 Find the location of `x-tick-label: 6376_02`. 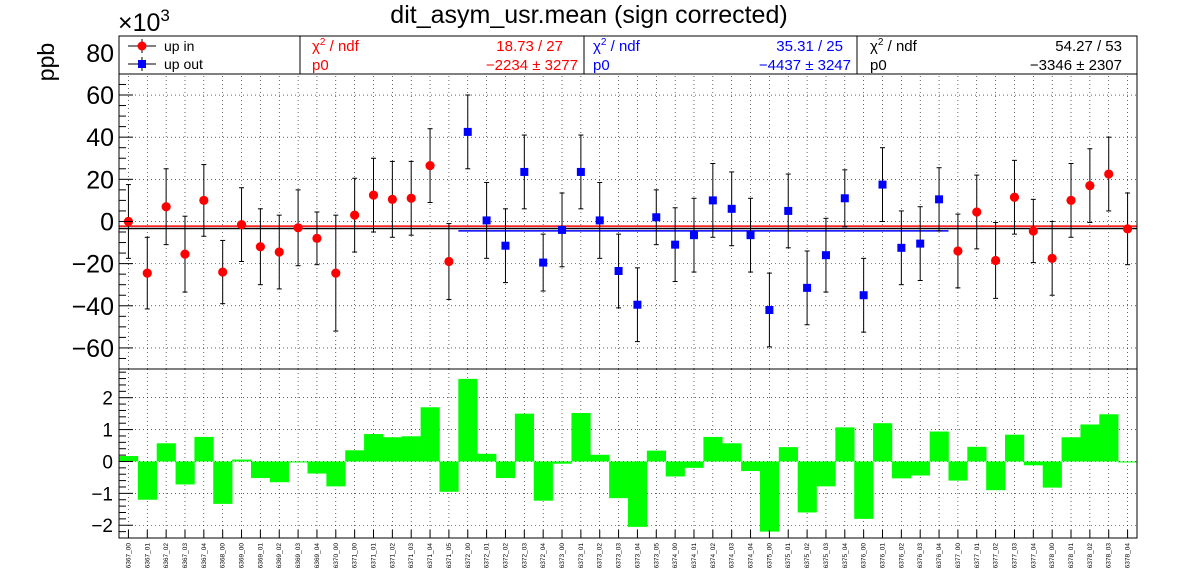

x-tick-label: 6376_02 is located at coordinates (901, 556).